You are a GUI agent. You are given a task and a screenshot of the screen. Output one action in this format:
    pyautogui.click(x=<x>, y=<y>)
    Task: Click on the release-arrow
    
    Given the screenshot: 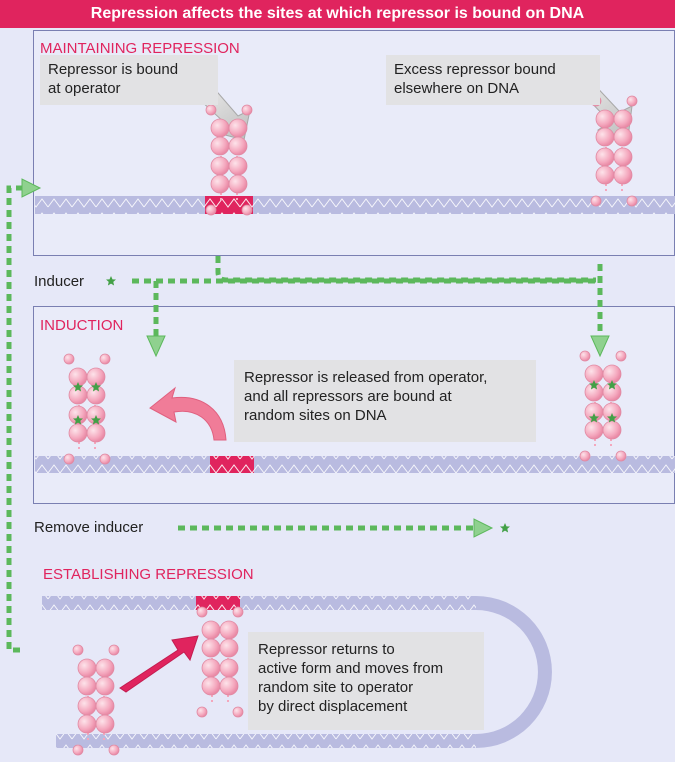 What is the action you would take?
    pyautogui.click(x=188, y=413)
    